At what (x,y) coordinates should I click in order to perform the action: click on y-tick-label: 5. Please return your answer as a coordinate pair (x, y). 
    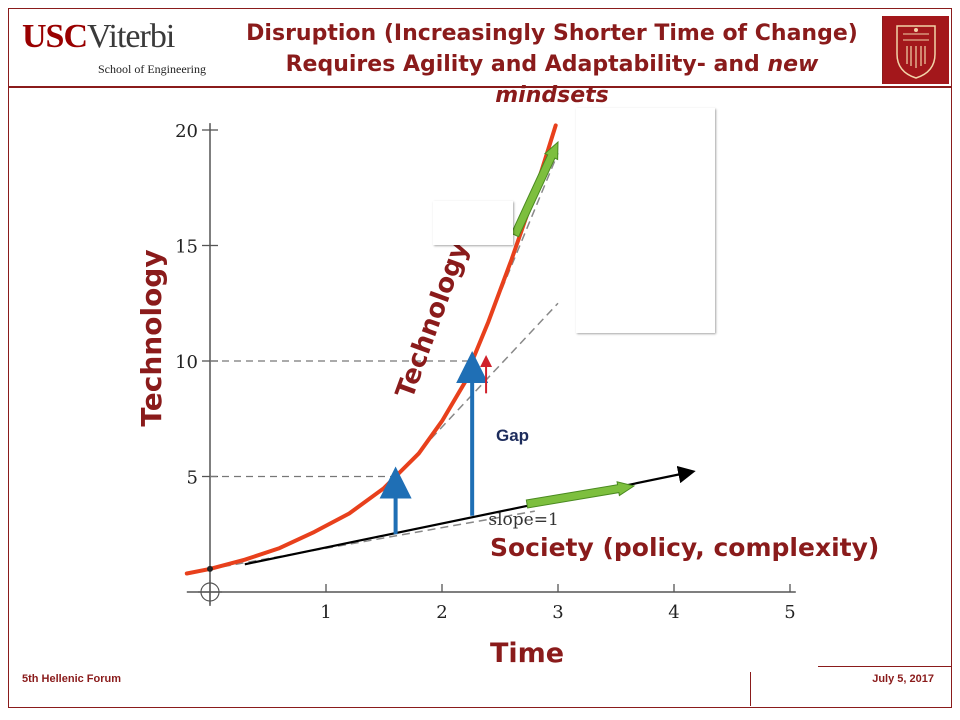
    Looking at the image, I should click on (192, 478).